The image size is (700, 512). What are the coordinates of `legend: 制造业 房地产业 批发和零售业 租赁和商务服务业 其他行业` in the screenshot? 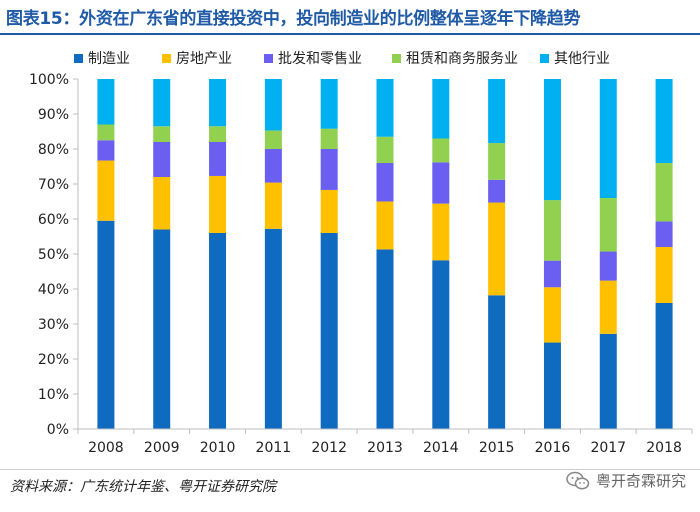 It's located at (342, 59).